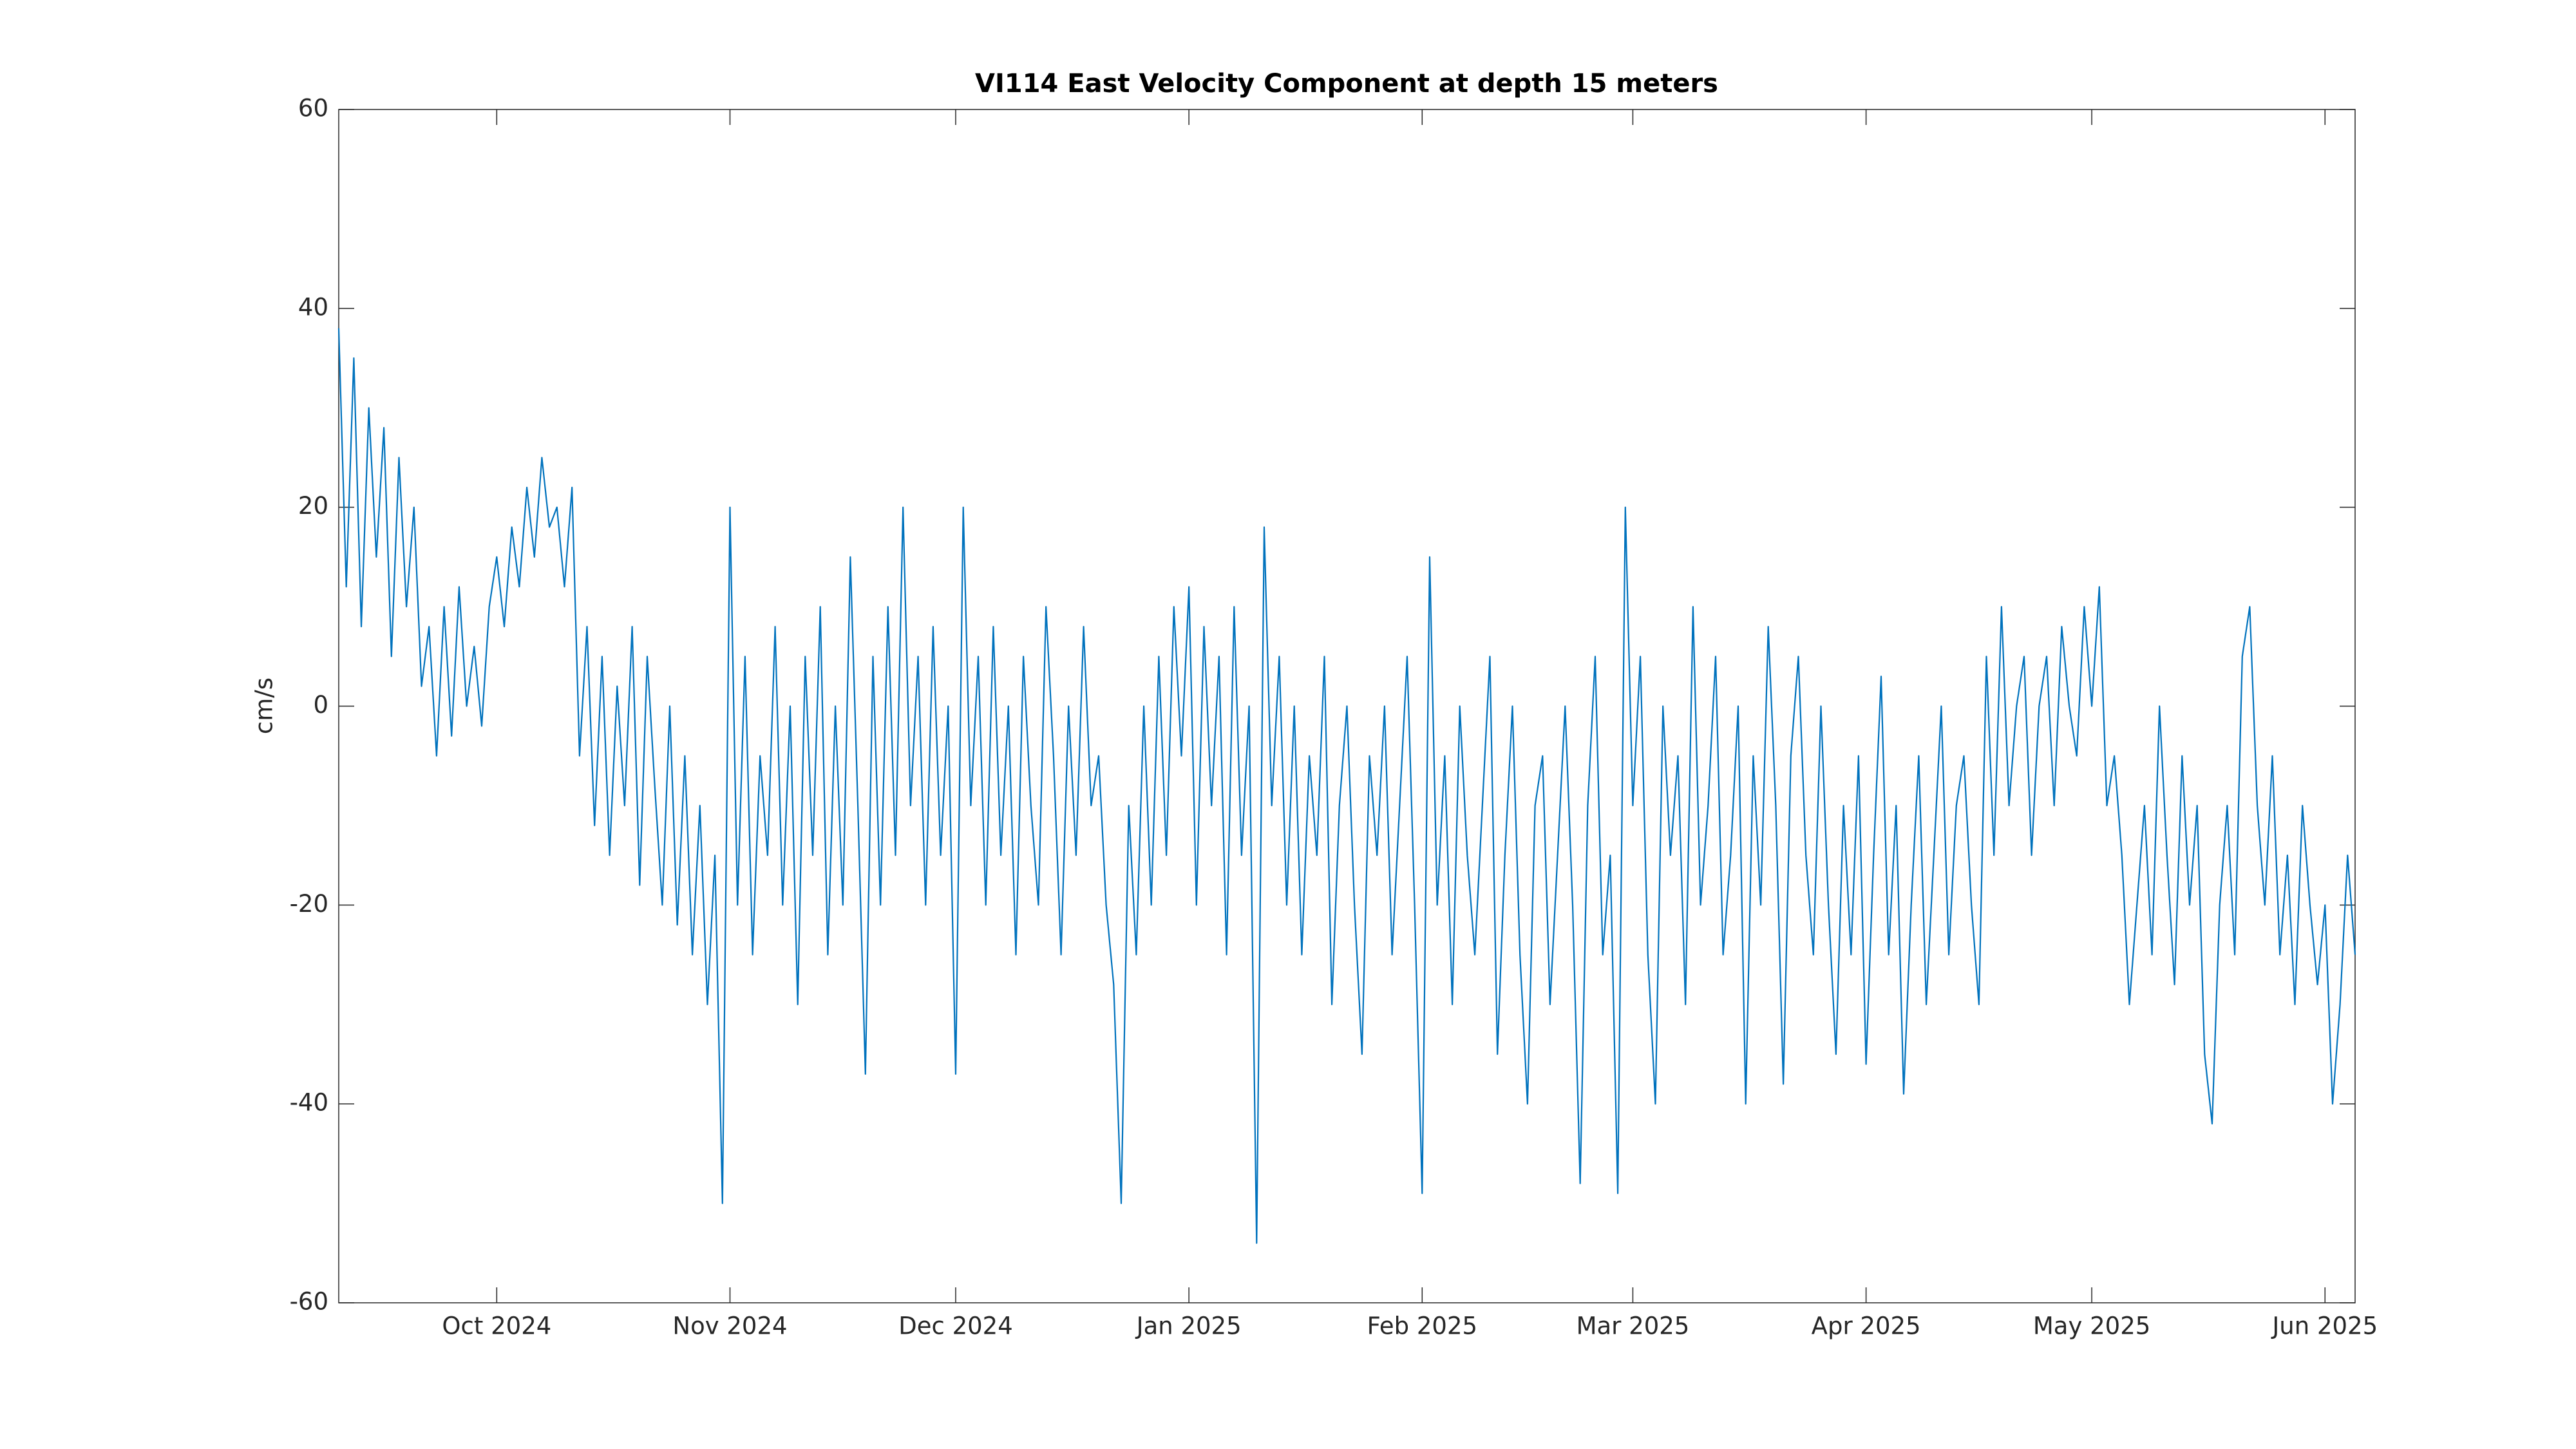  What do you see at coordinates (309, 904) in the screenshot?
I see `y-tick-label: -20` at bounding box center [309, 904].